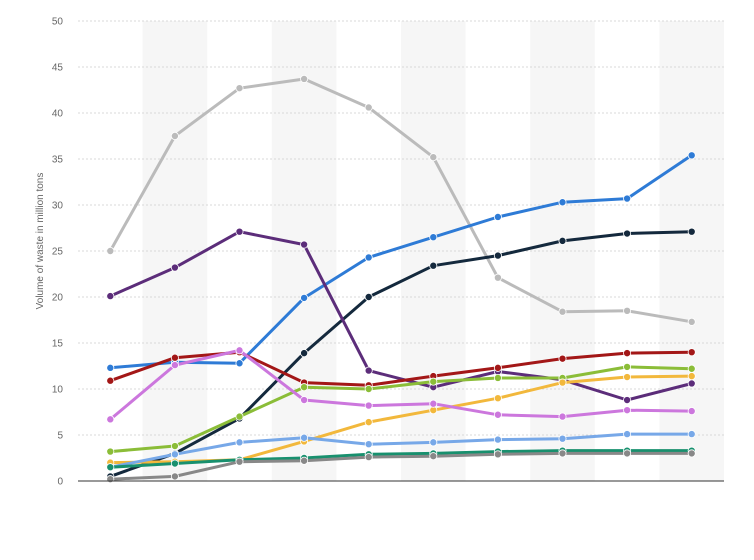 The image size is (754, 560). I want to click on y-tick-label: 40, so click(58, 114).